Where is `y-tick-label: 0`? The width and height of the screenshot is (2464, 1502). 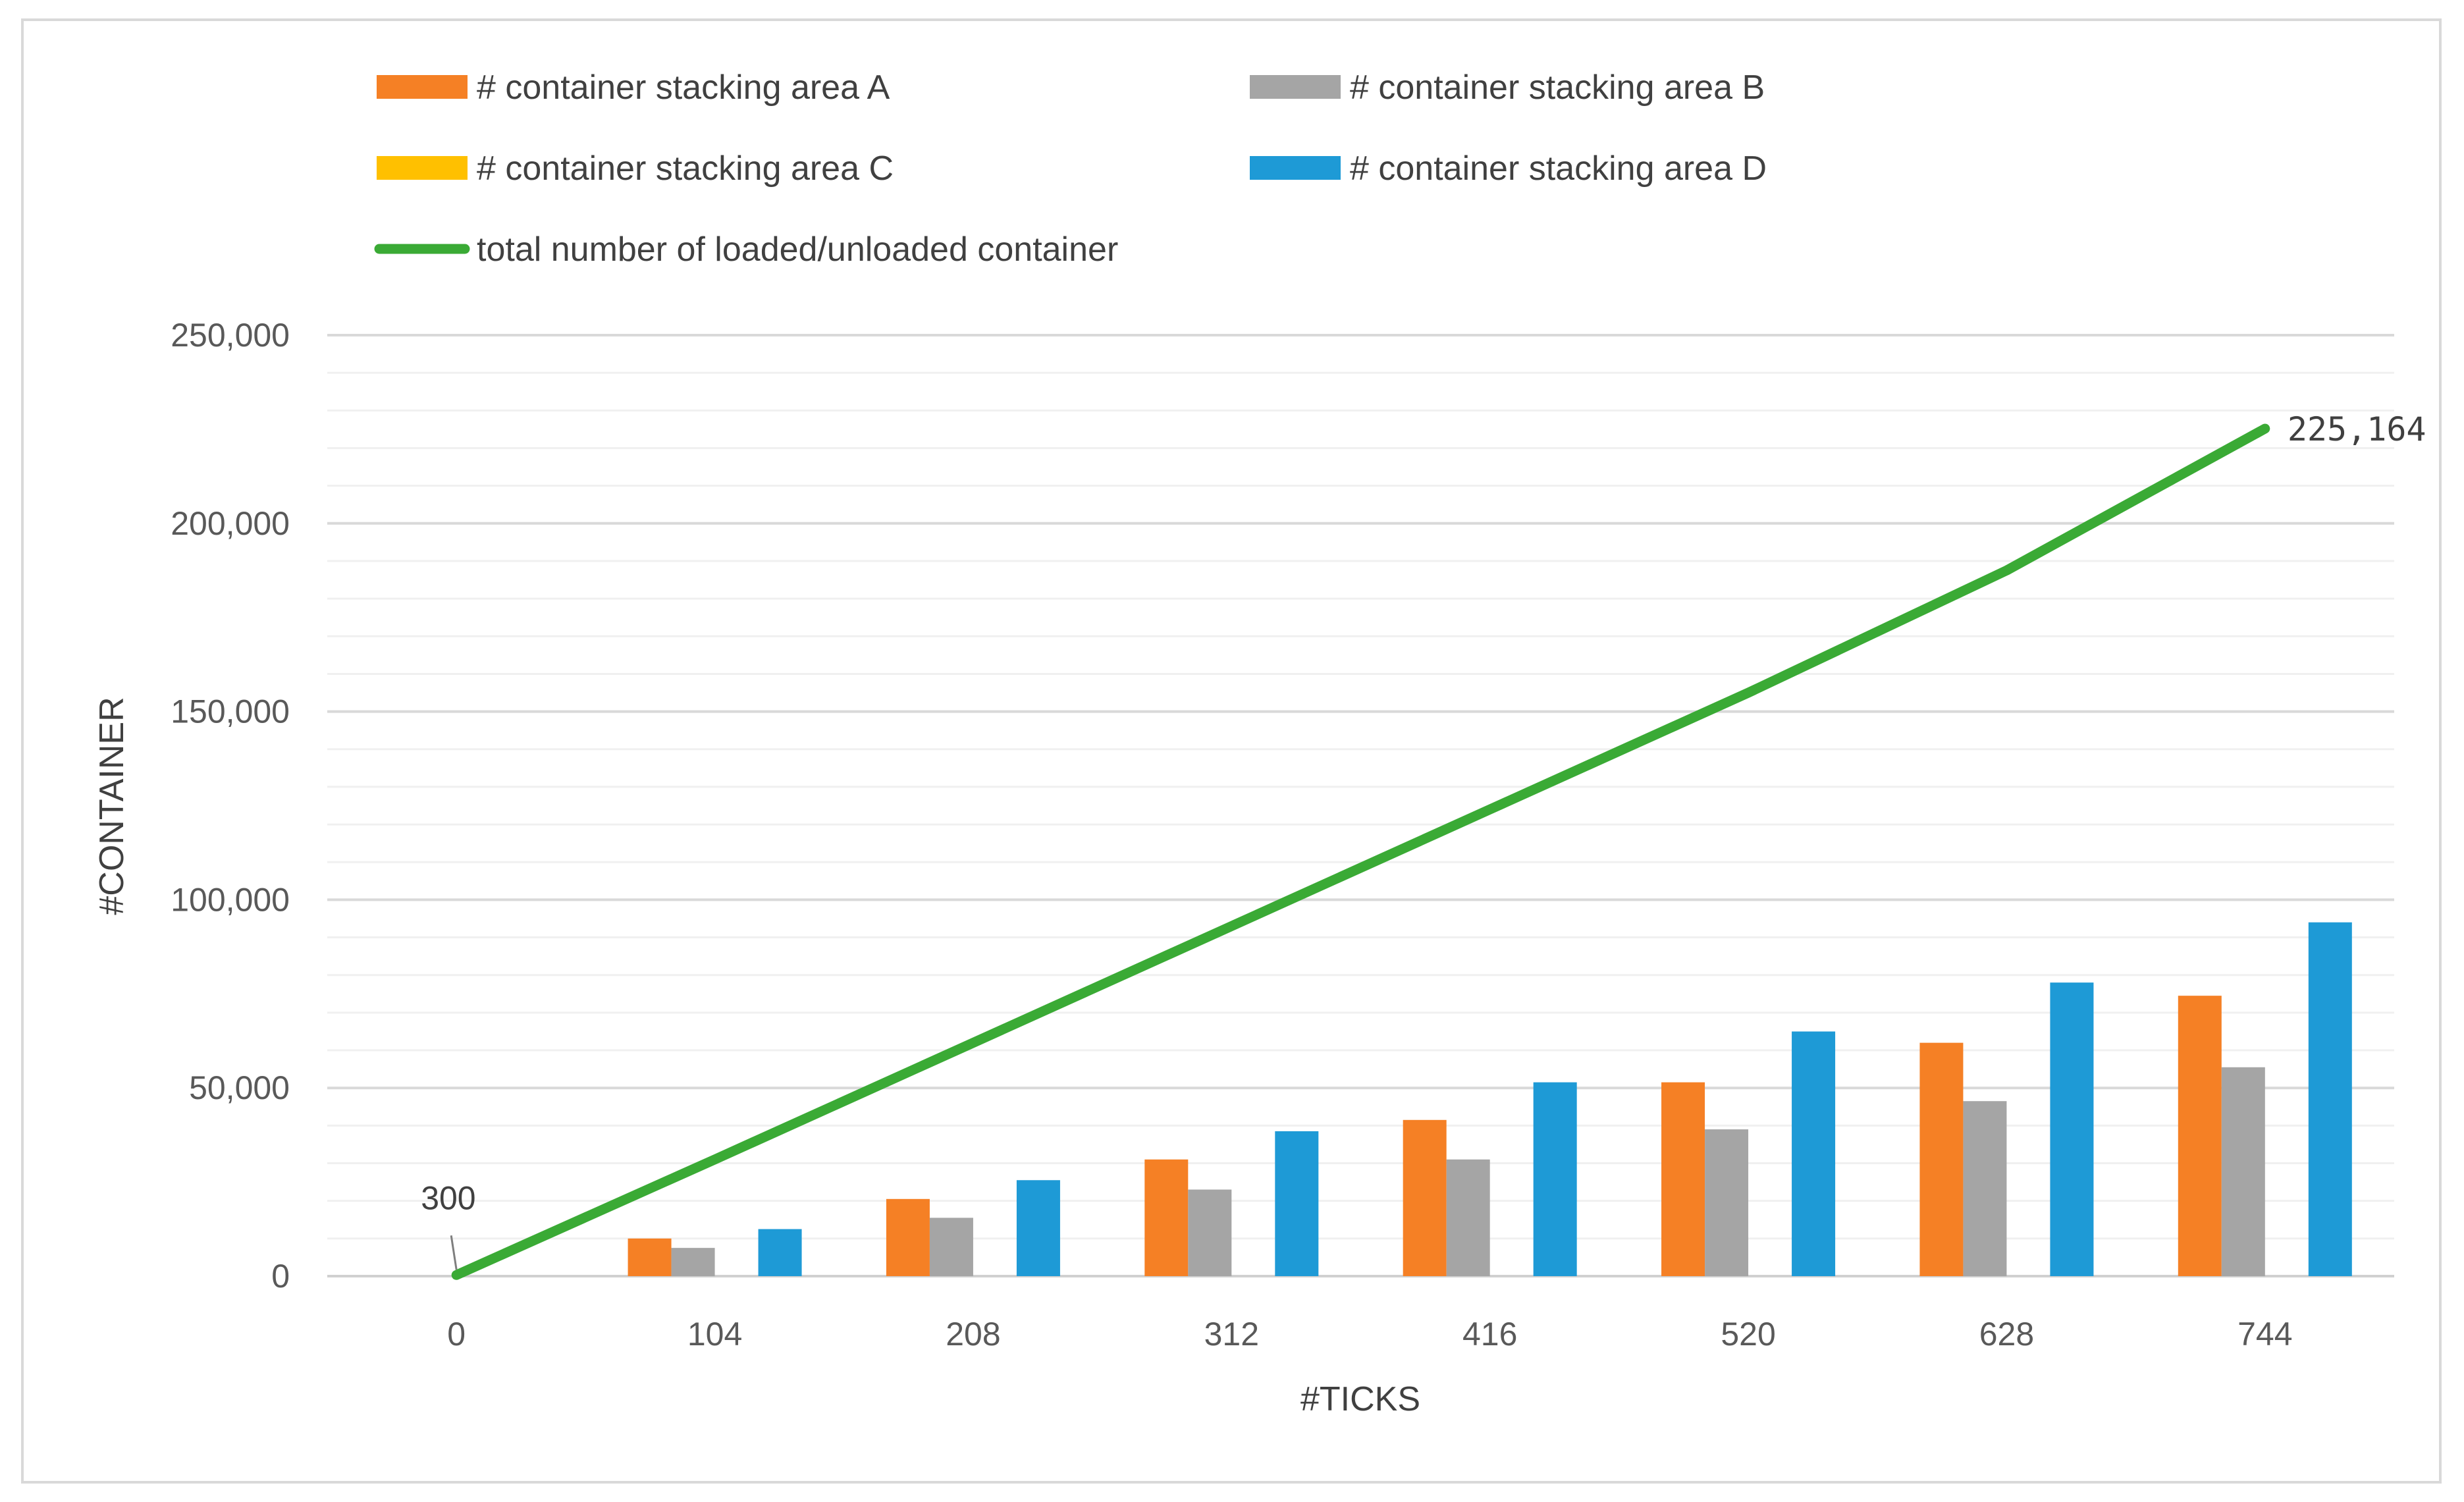
y-tick-label: 0 is located at coordinates (280, 1276).